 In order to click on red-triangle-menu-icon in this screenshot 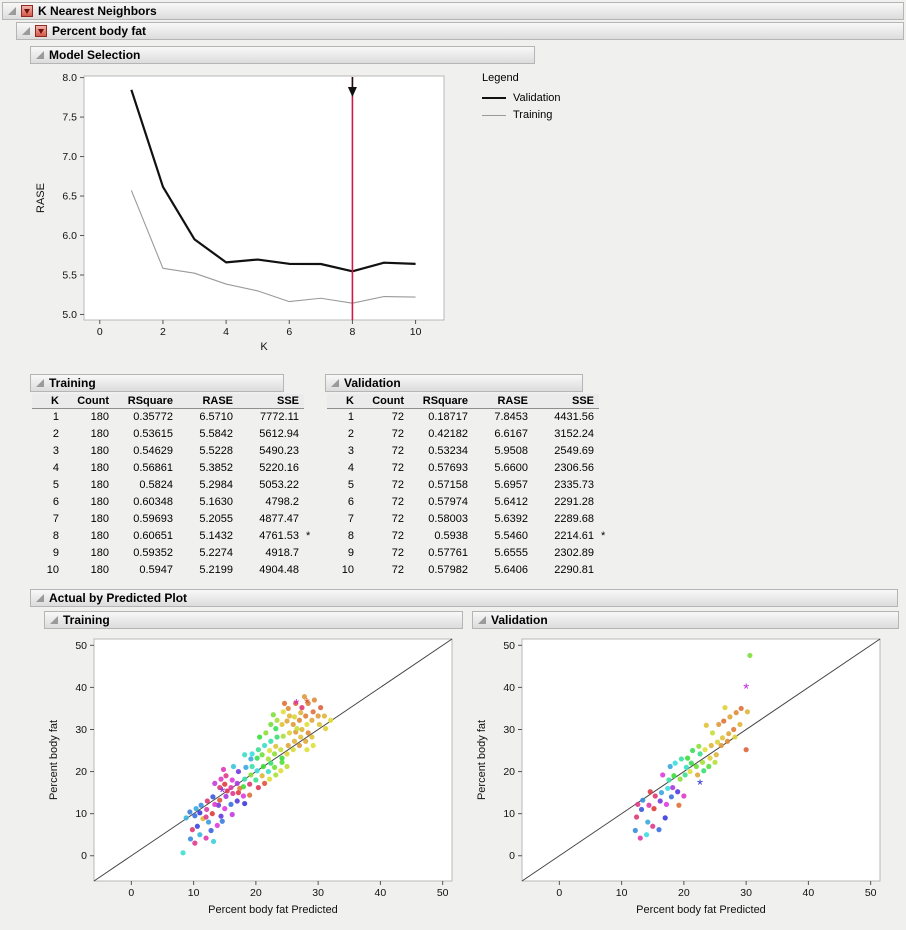, I will do `click(27, 11)`.